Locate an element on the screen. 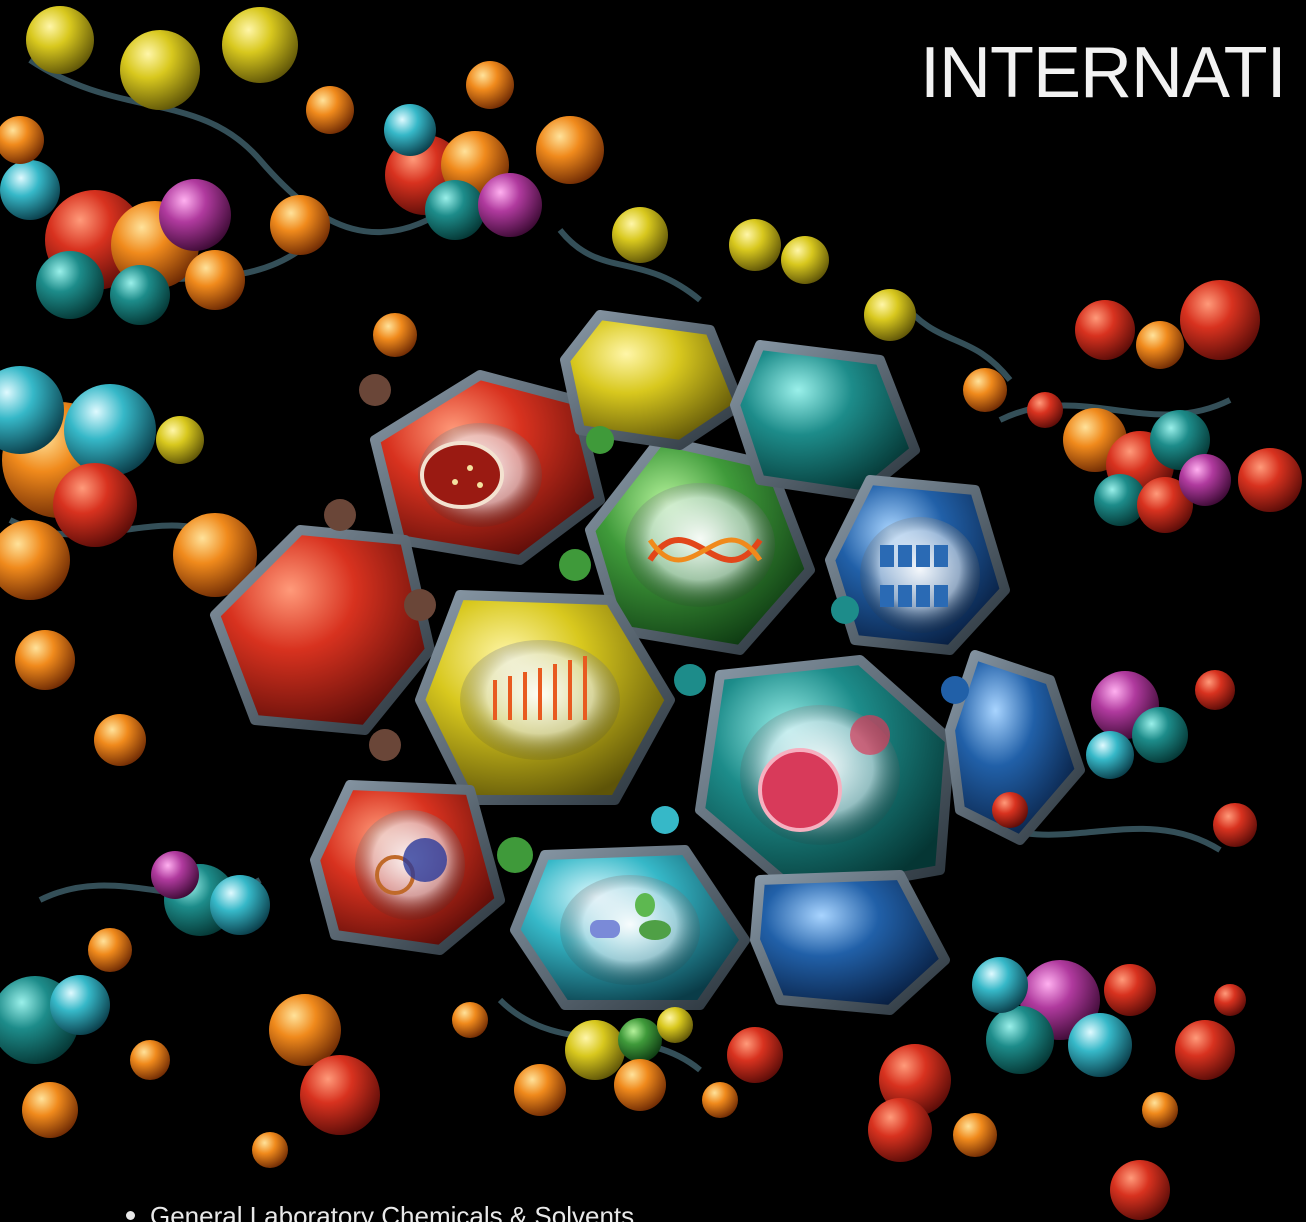 The image size is (1306, 1222). plant-research-icon is located at coordinates (630, 916).